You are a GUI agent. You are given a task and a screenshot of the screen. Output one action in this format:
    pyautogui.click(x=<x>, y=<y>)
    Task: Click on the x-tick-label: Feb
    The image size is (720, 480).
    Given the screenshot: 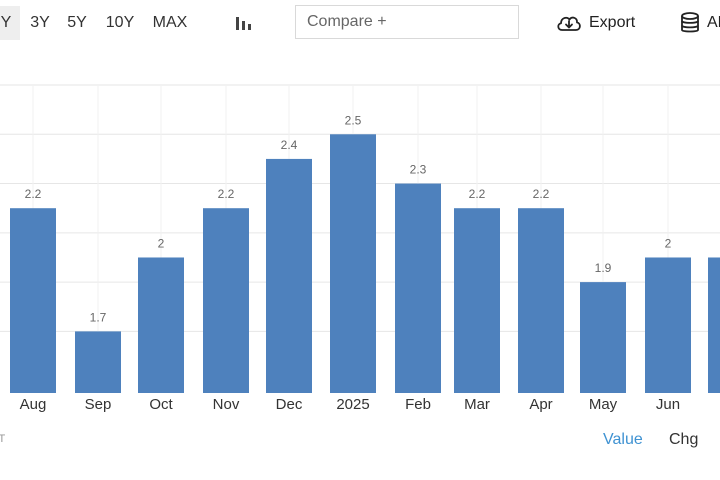 What is the action you would take?
    pyautogui.click(x=418, y=404)
    